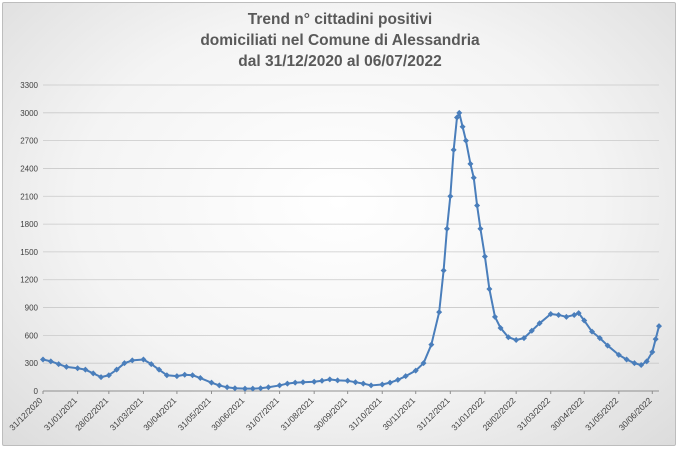  I want to click on y-tick-label: 2100, so click(29, 196).